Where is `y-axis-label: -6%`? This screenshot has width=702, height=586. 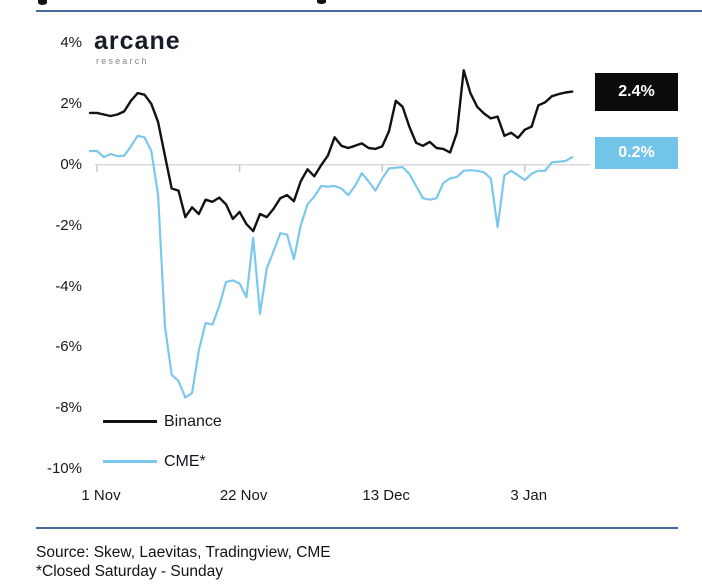
y-axis-label: -6% is located at coordinates (68, 347).